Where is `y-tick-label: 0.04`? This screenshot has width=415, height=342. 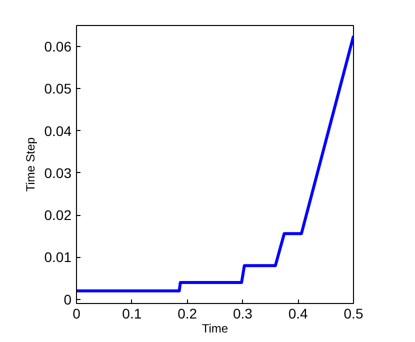
y-tick-label: 0.04 is located at coordinates (58, 130).